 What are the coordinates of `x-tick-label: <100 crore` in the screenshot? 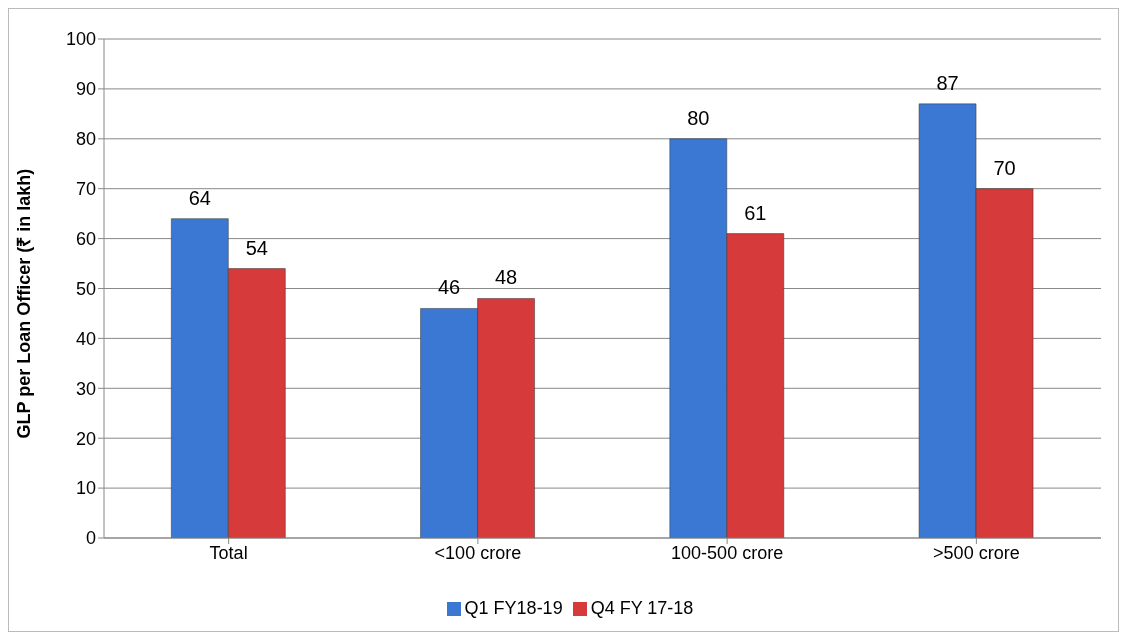 It's located at (478, 552).